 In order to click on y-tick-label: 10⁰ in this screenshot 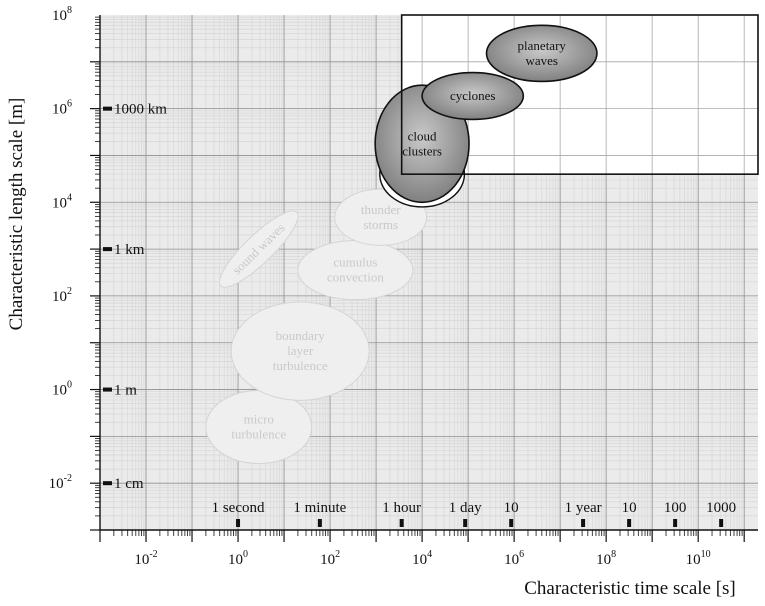, I will do `click(62, 389)`.